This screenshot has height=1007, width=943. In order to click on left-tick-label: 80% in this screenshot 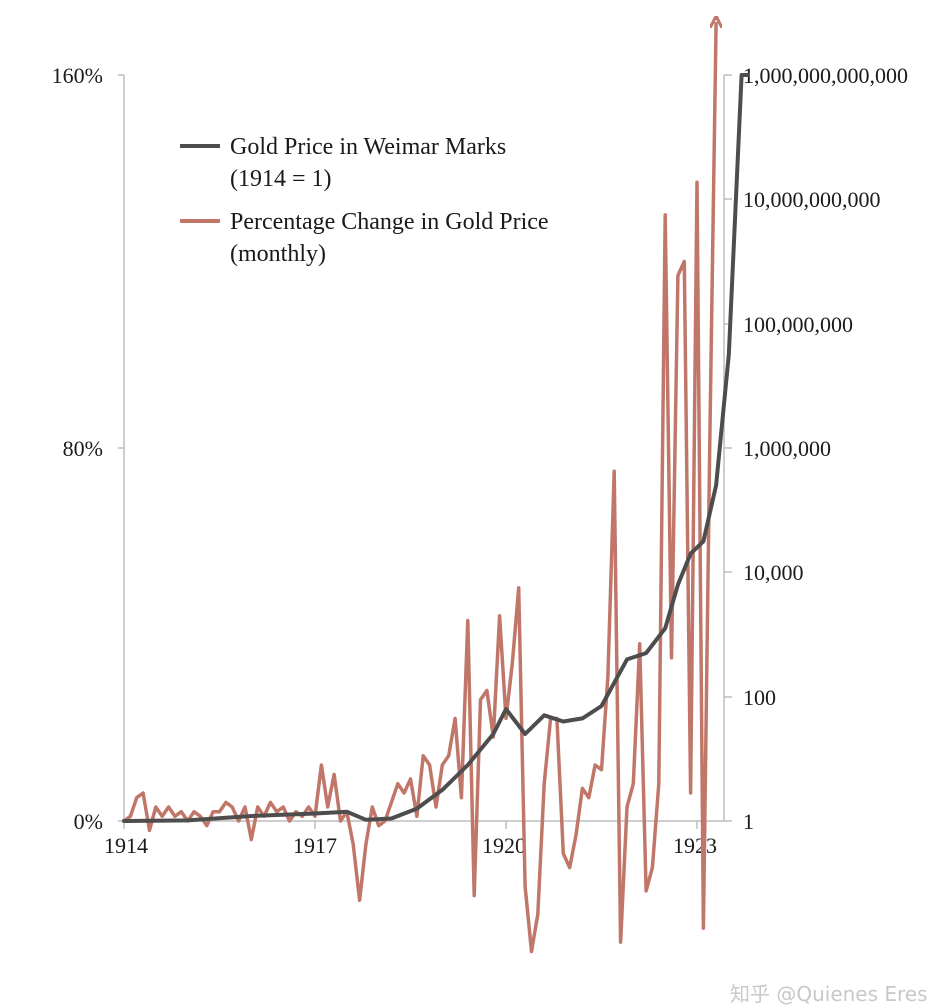, I will do `click(83, 448)`.